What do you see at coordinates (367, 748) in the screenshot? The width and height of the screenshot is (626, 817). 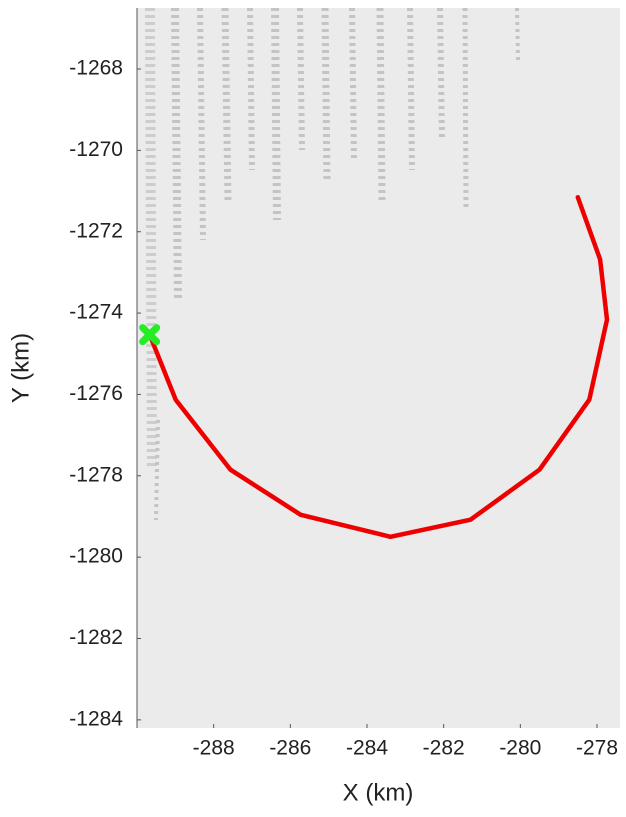 I see `x-tick-label: -284` at bounding box center [367, 748].